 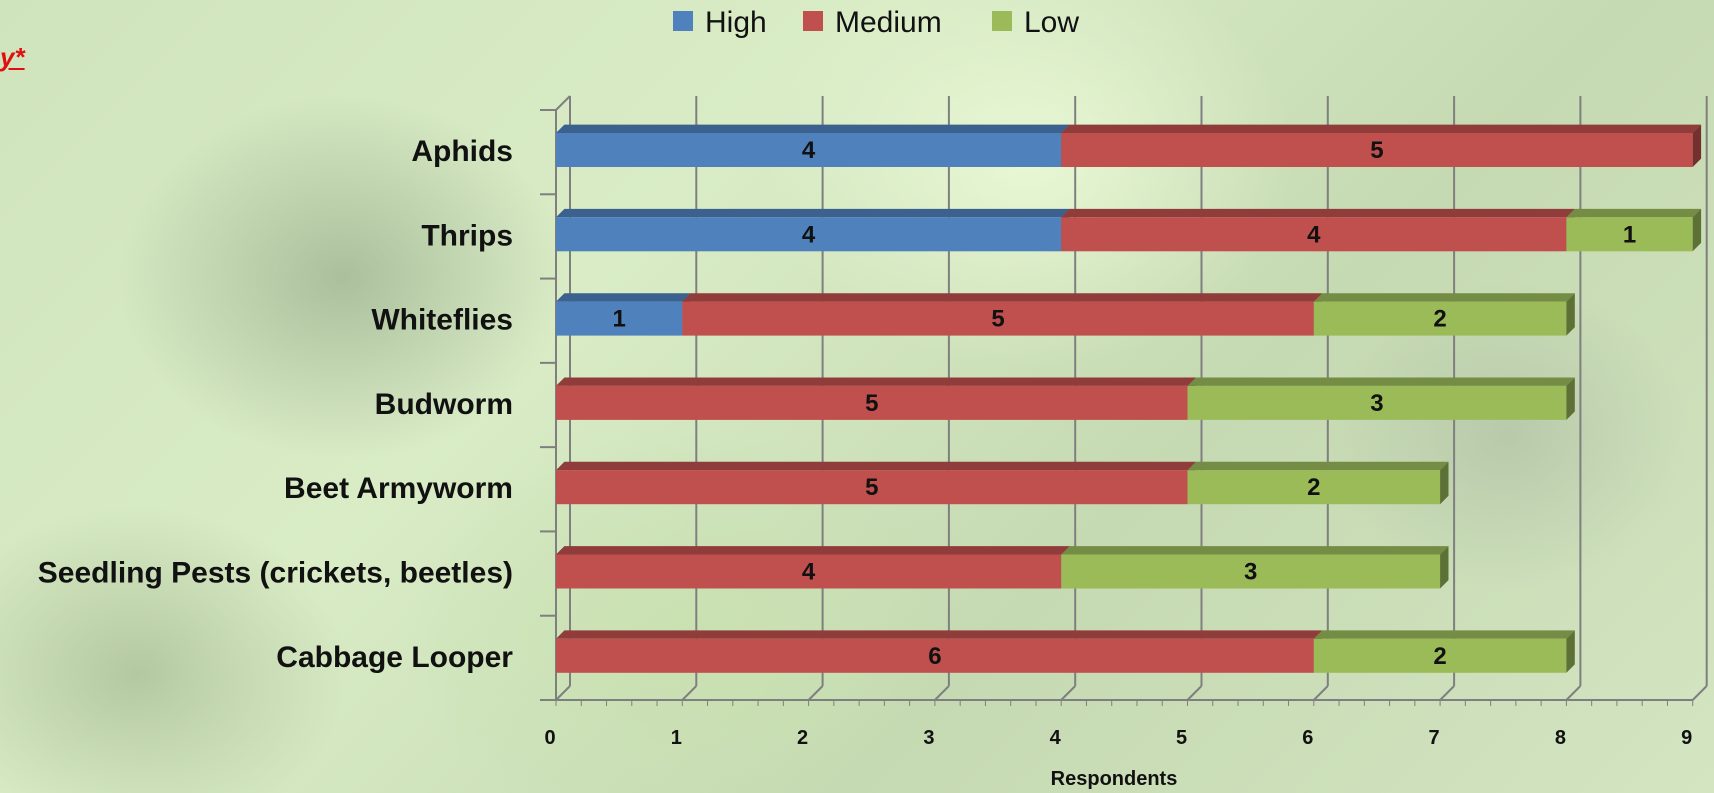 I want to click on legend-item: High, so click(x=720, y=22).